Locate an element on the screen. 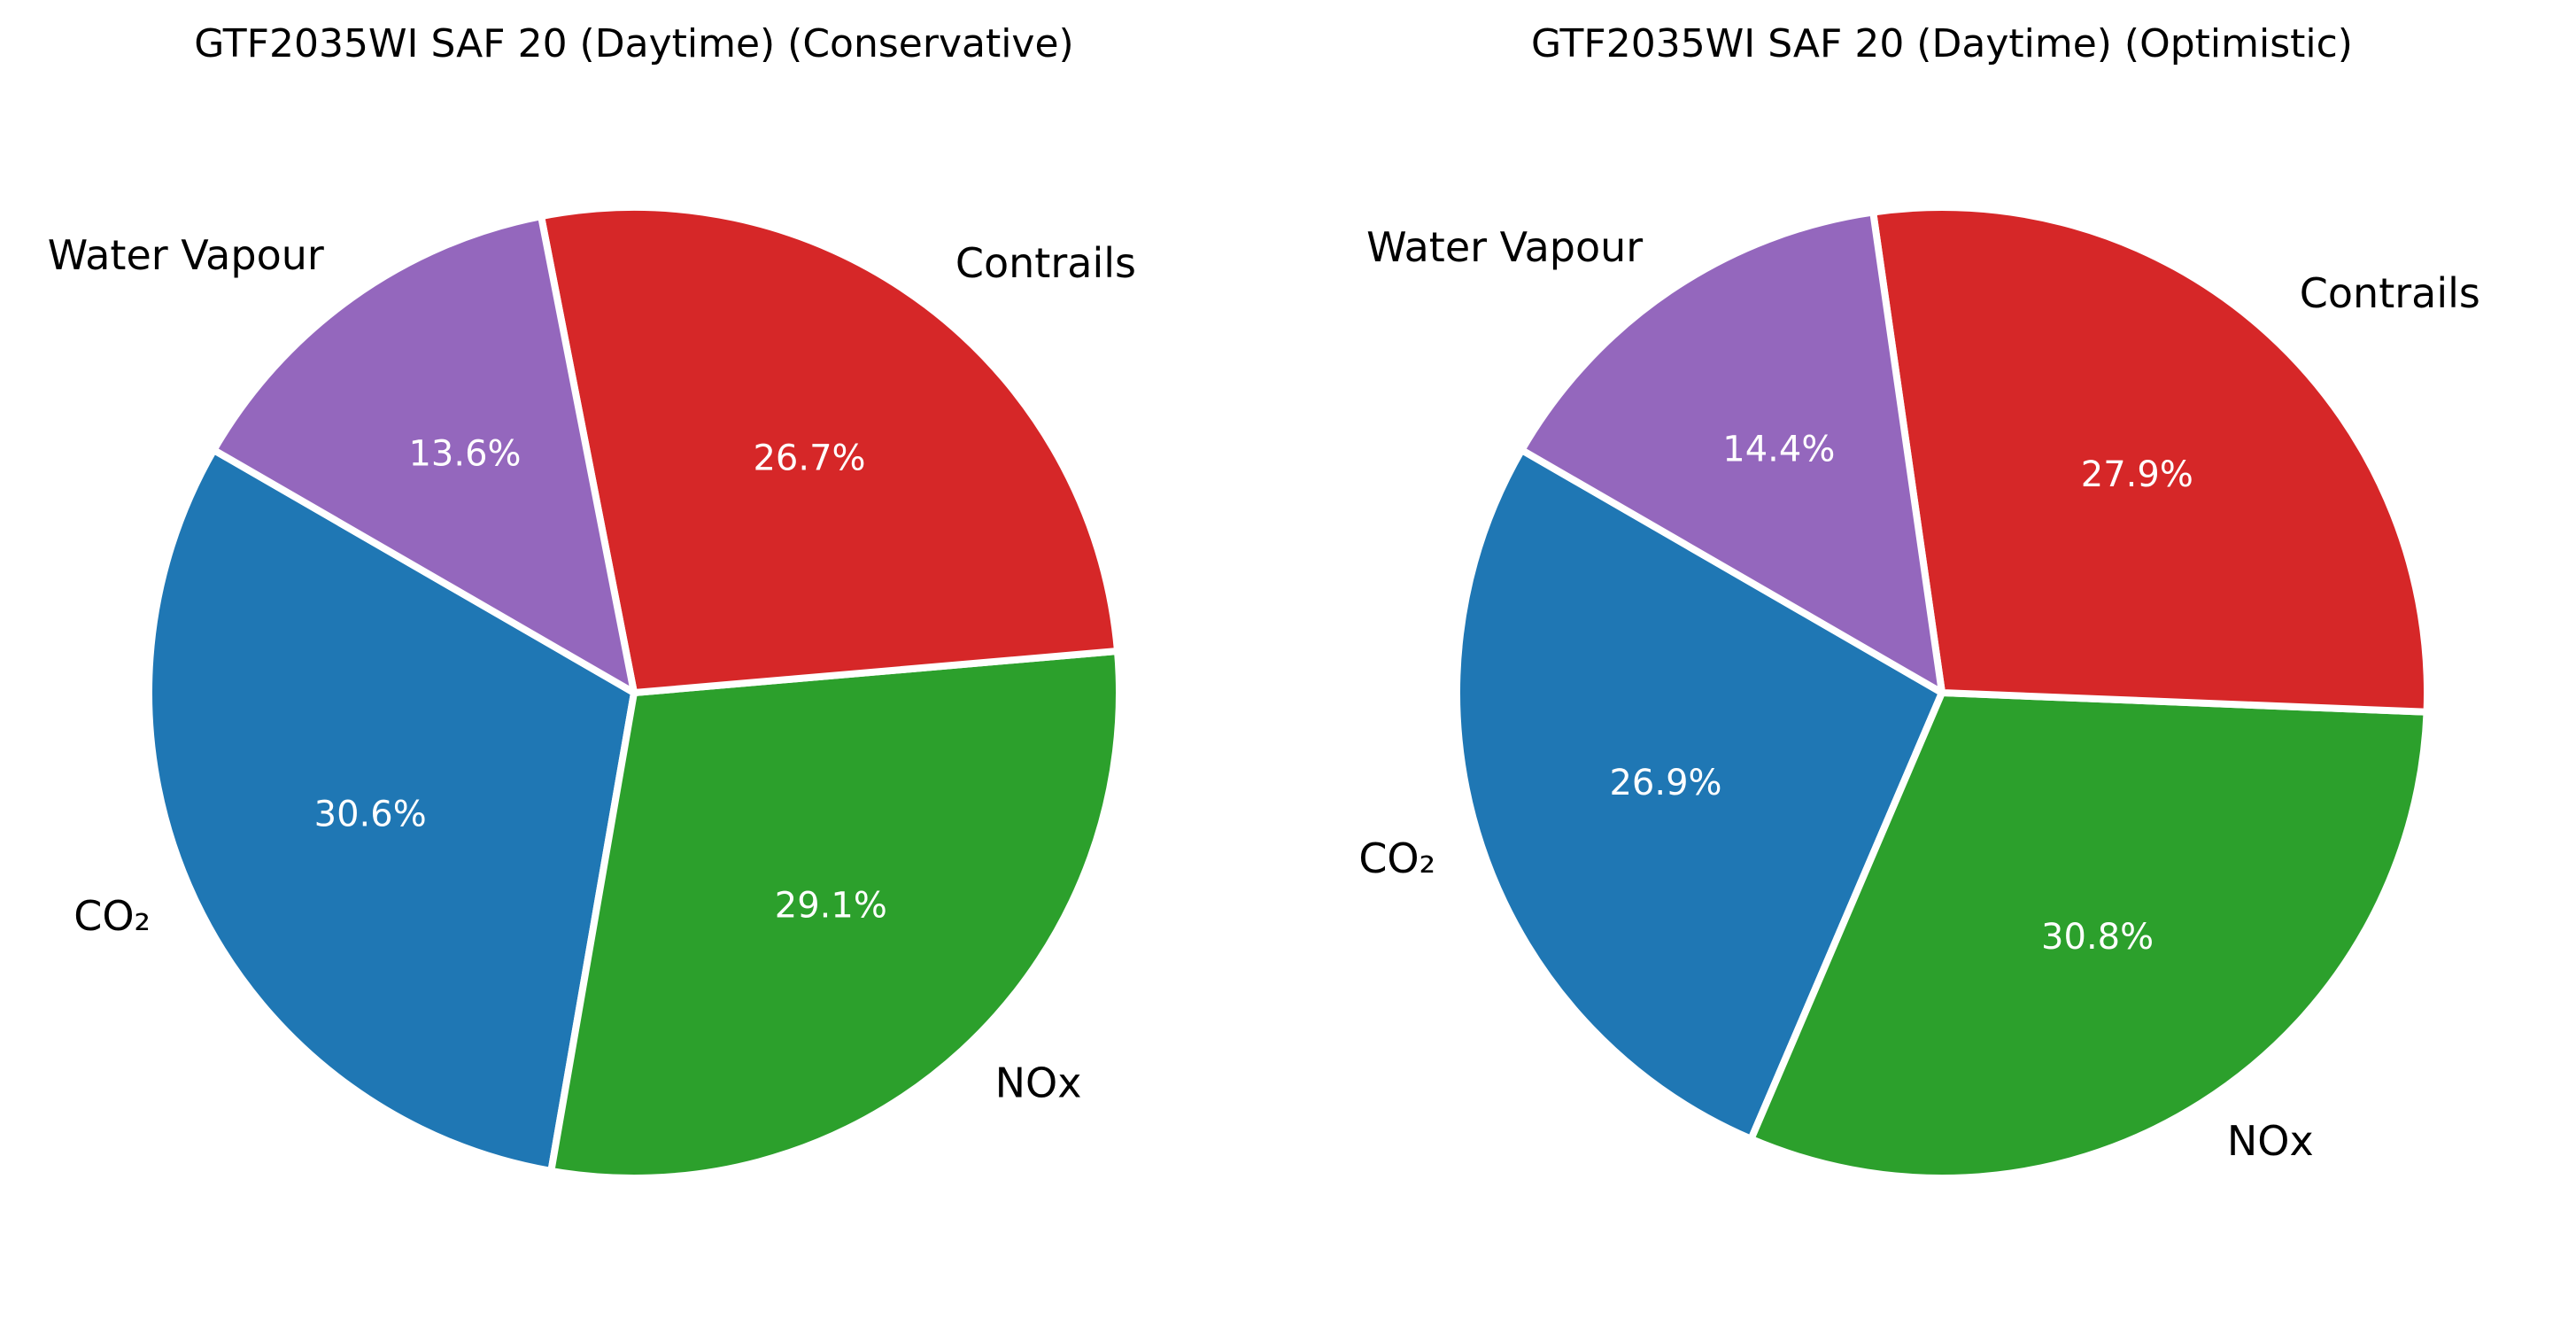  pie-slice-nox-optimistic is located at coordinates (2089, 935).